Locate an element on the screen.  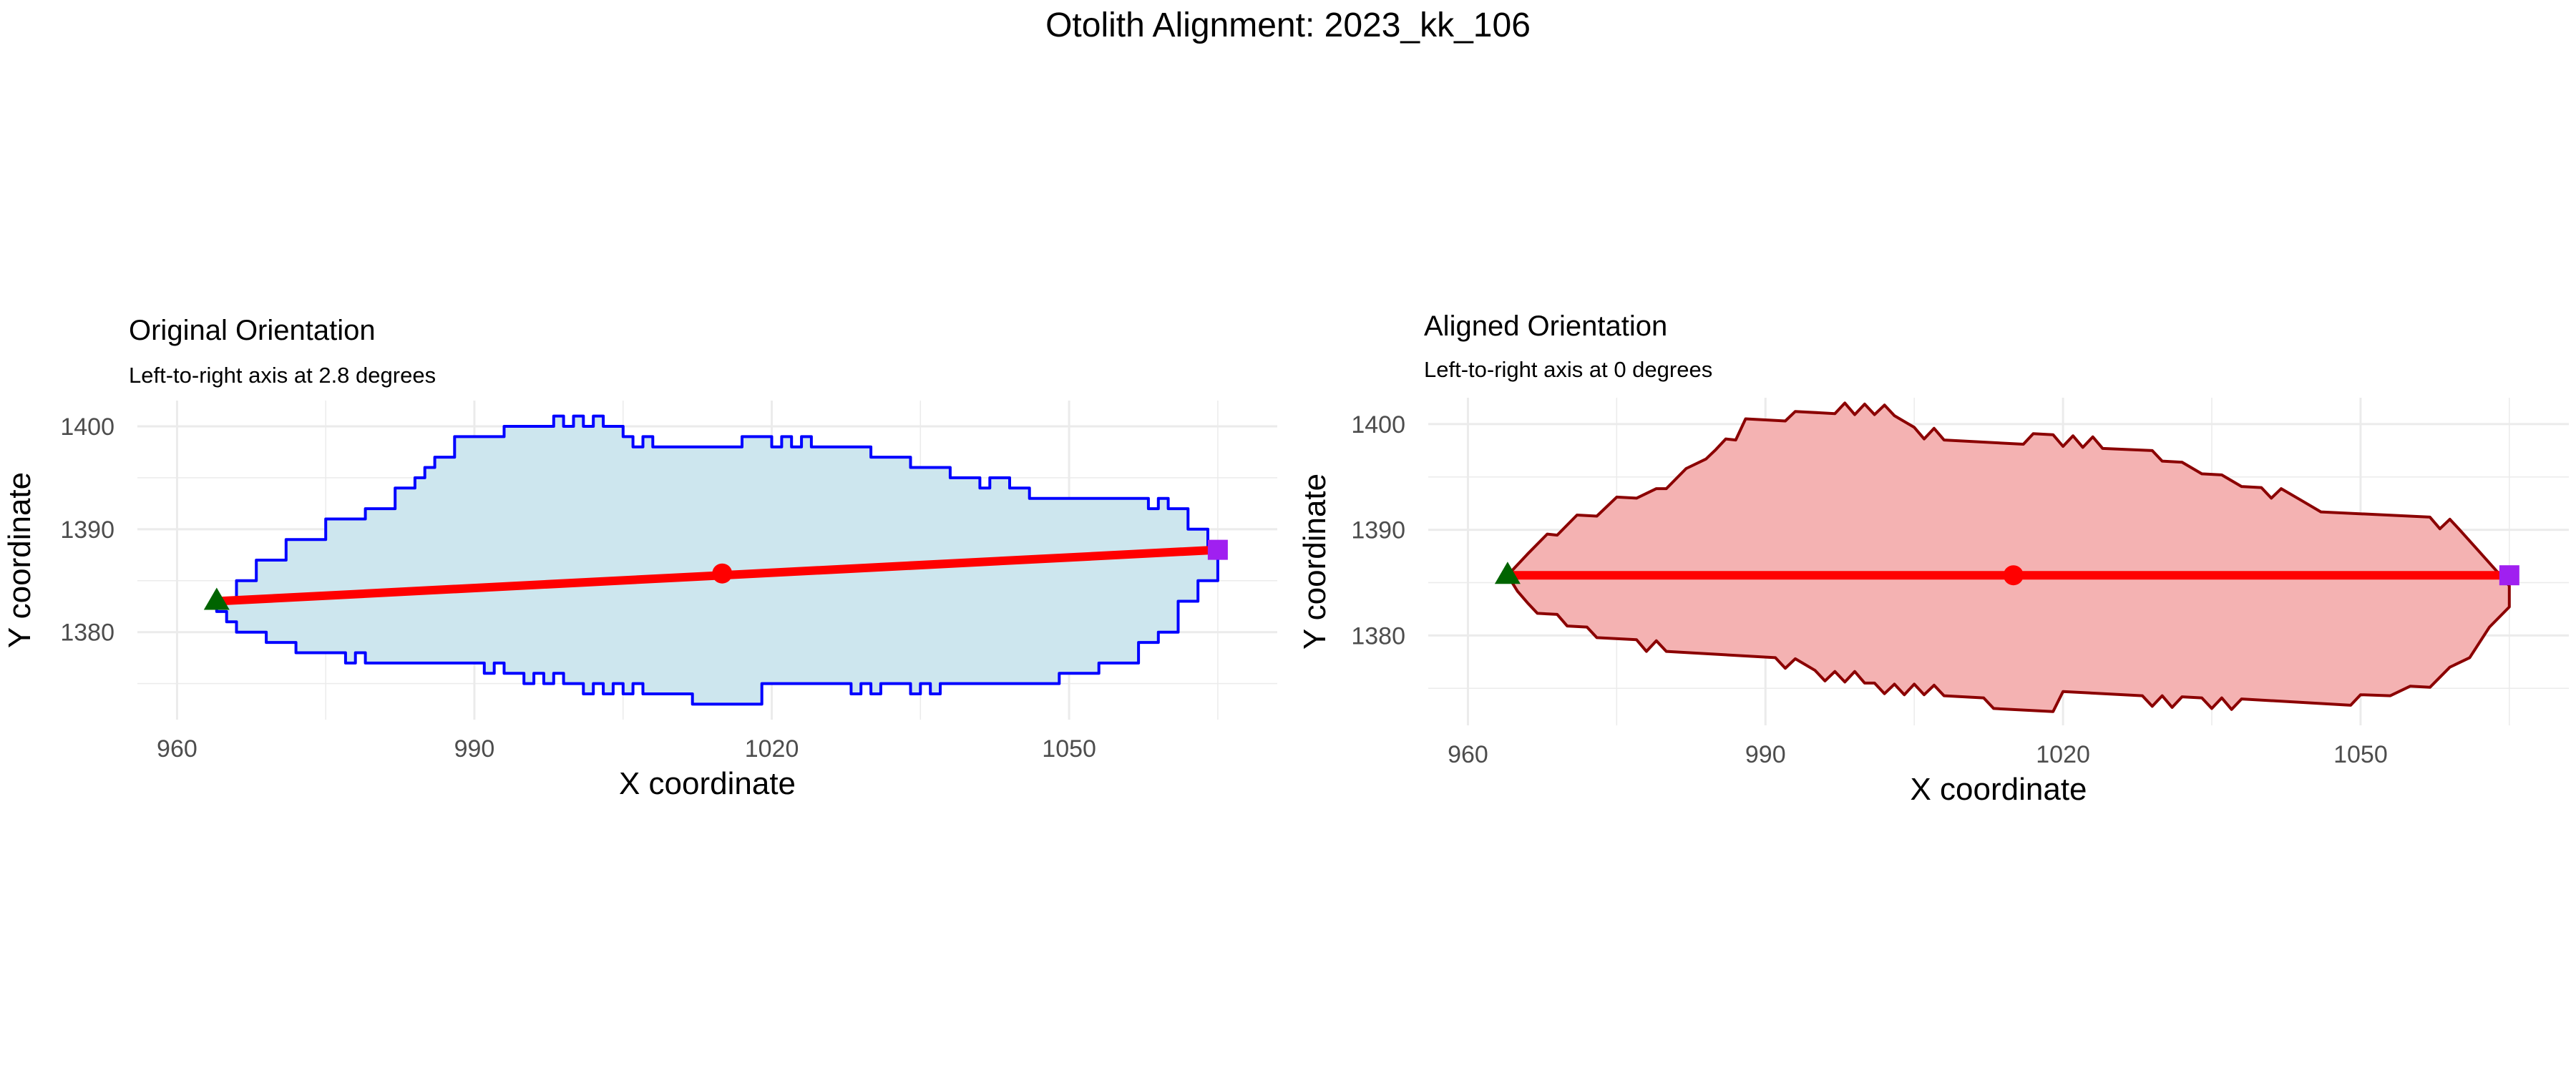
panel-subtitle: Left-to-right axis at 0 degrees is located at coordinates (1568, 370).